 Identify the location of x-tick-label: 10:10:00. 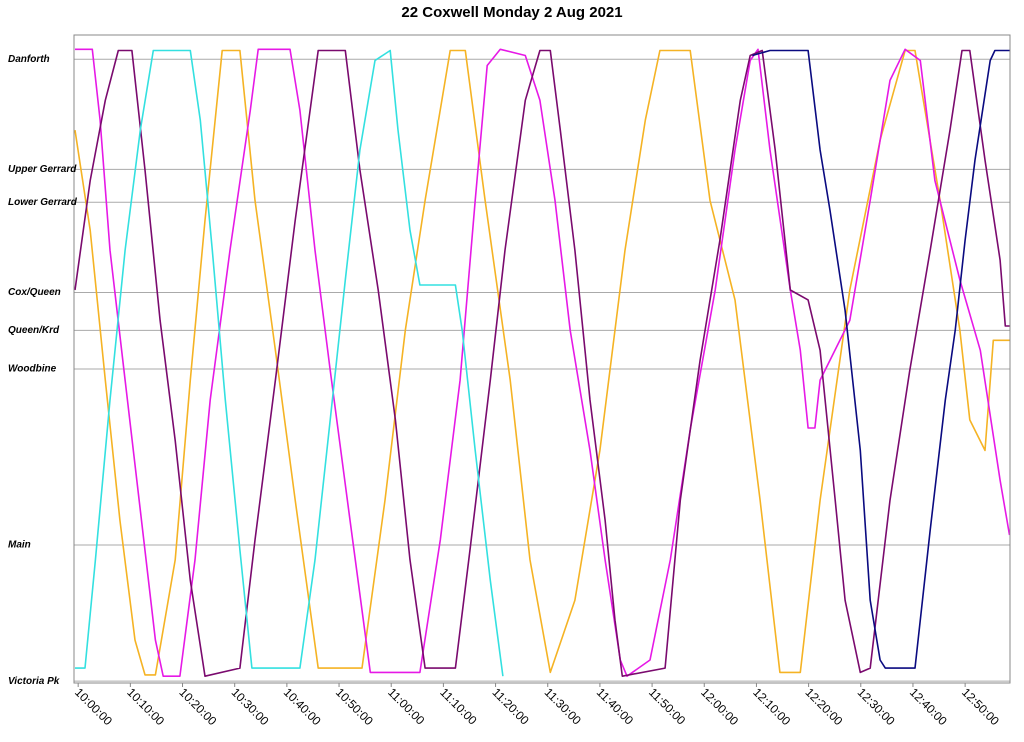
(145, 706).